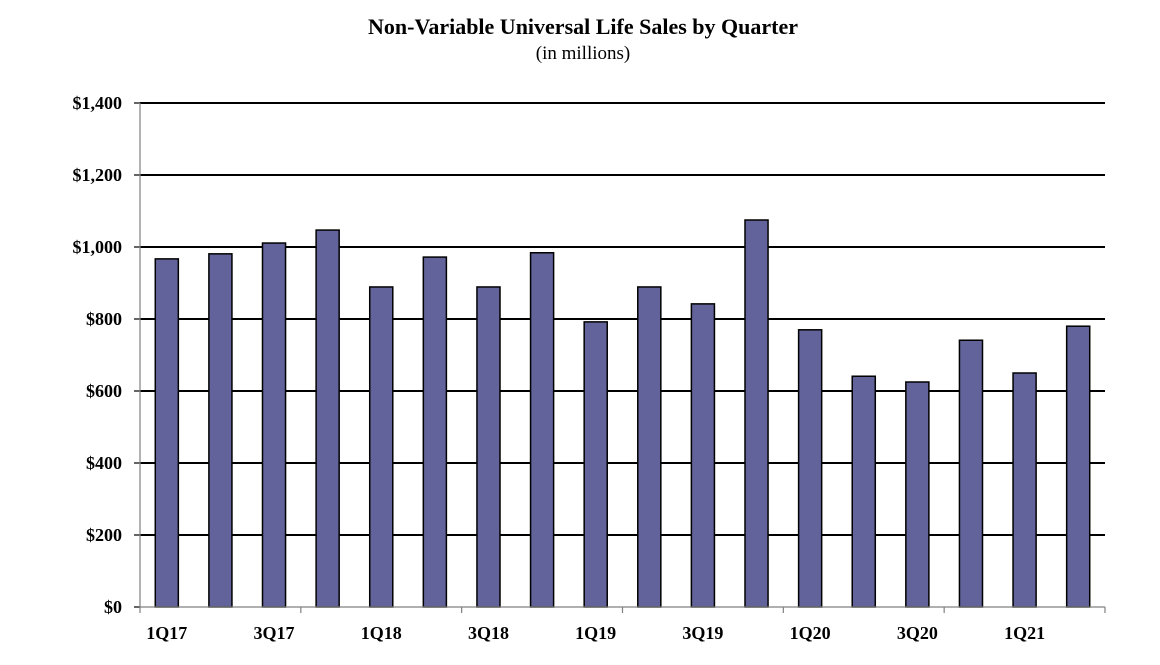  Describe the element at coordinates (98, 247) in the screenshot. I see `y-tick-label: $1,000` at that location.